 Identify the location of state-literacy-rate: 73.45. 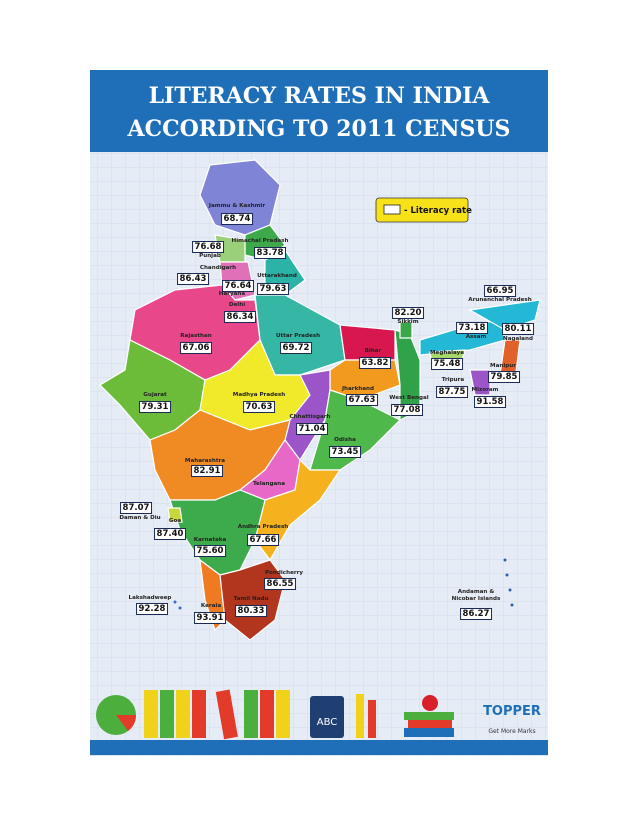
(345, 452).